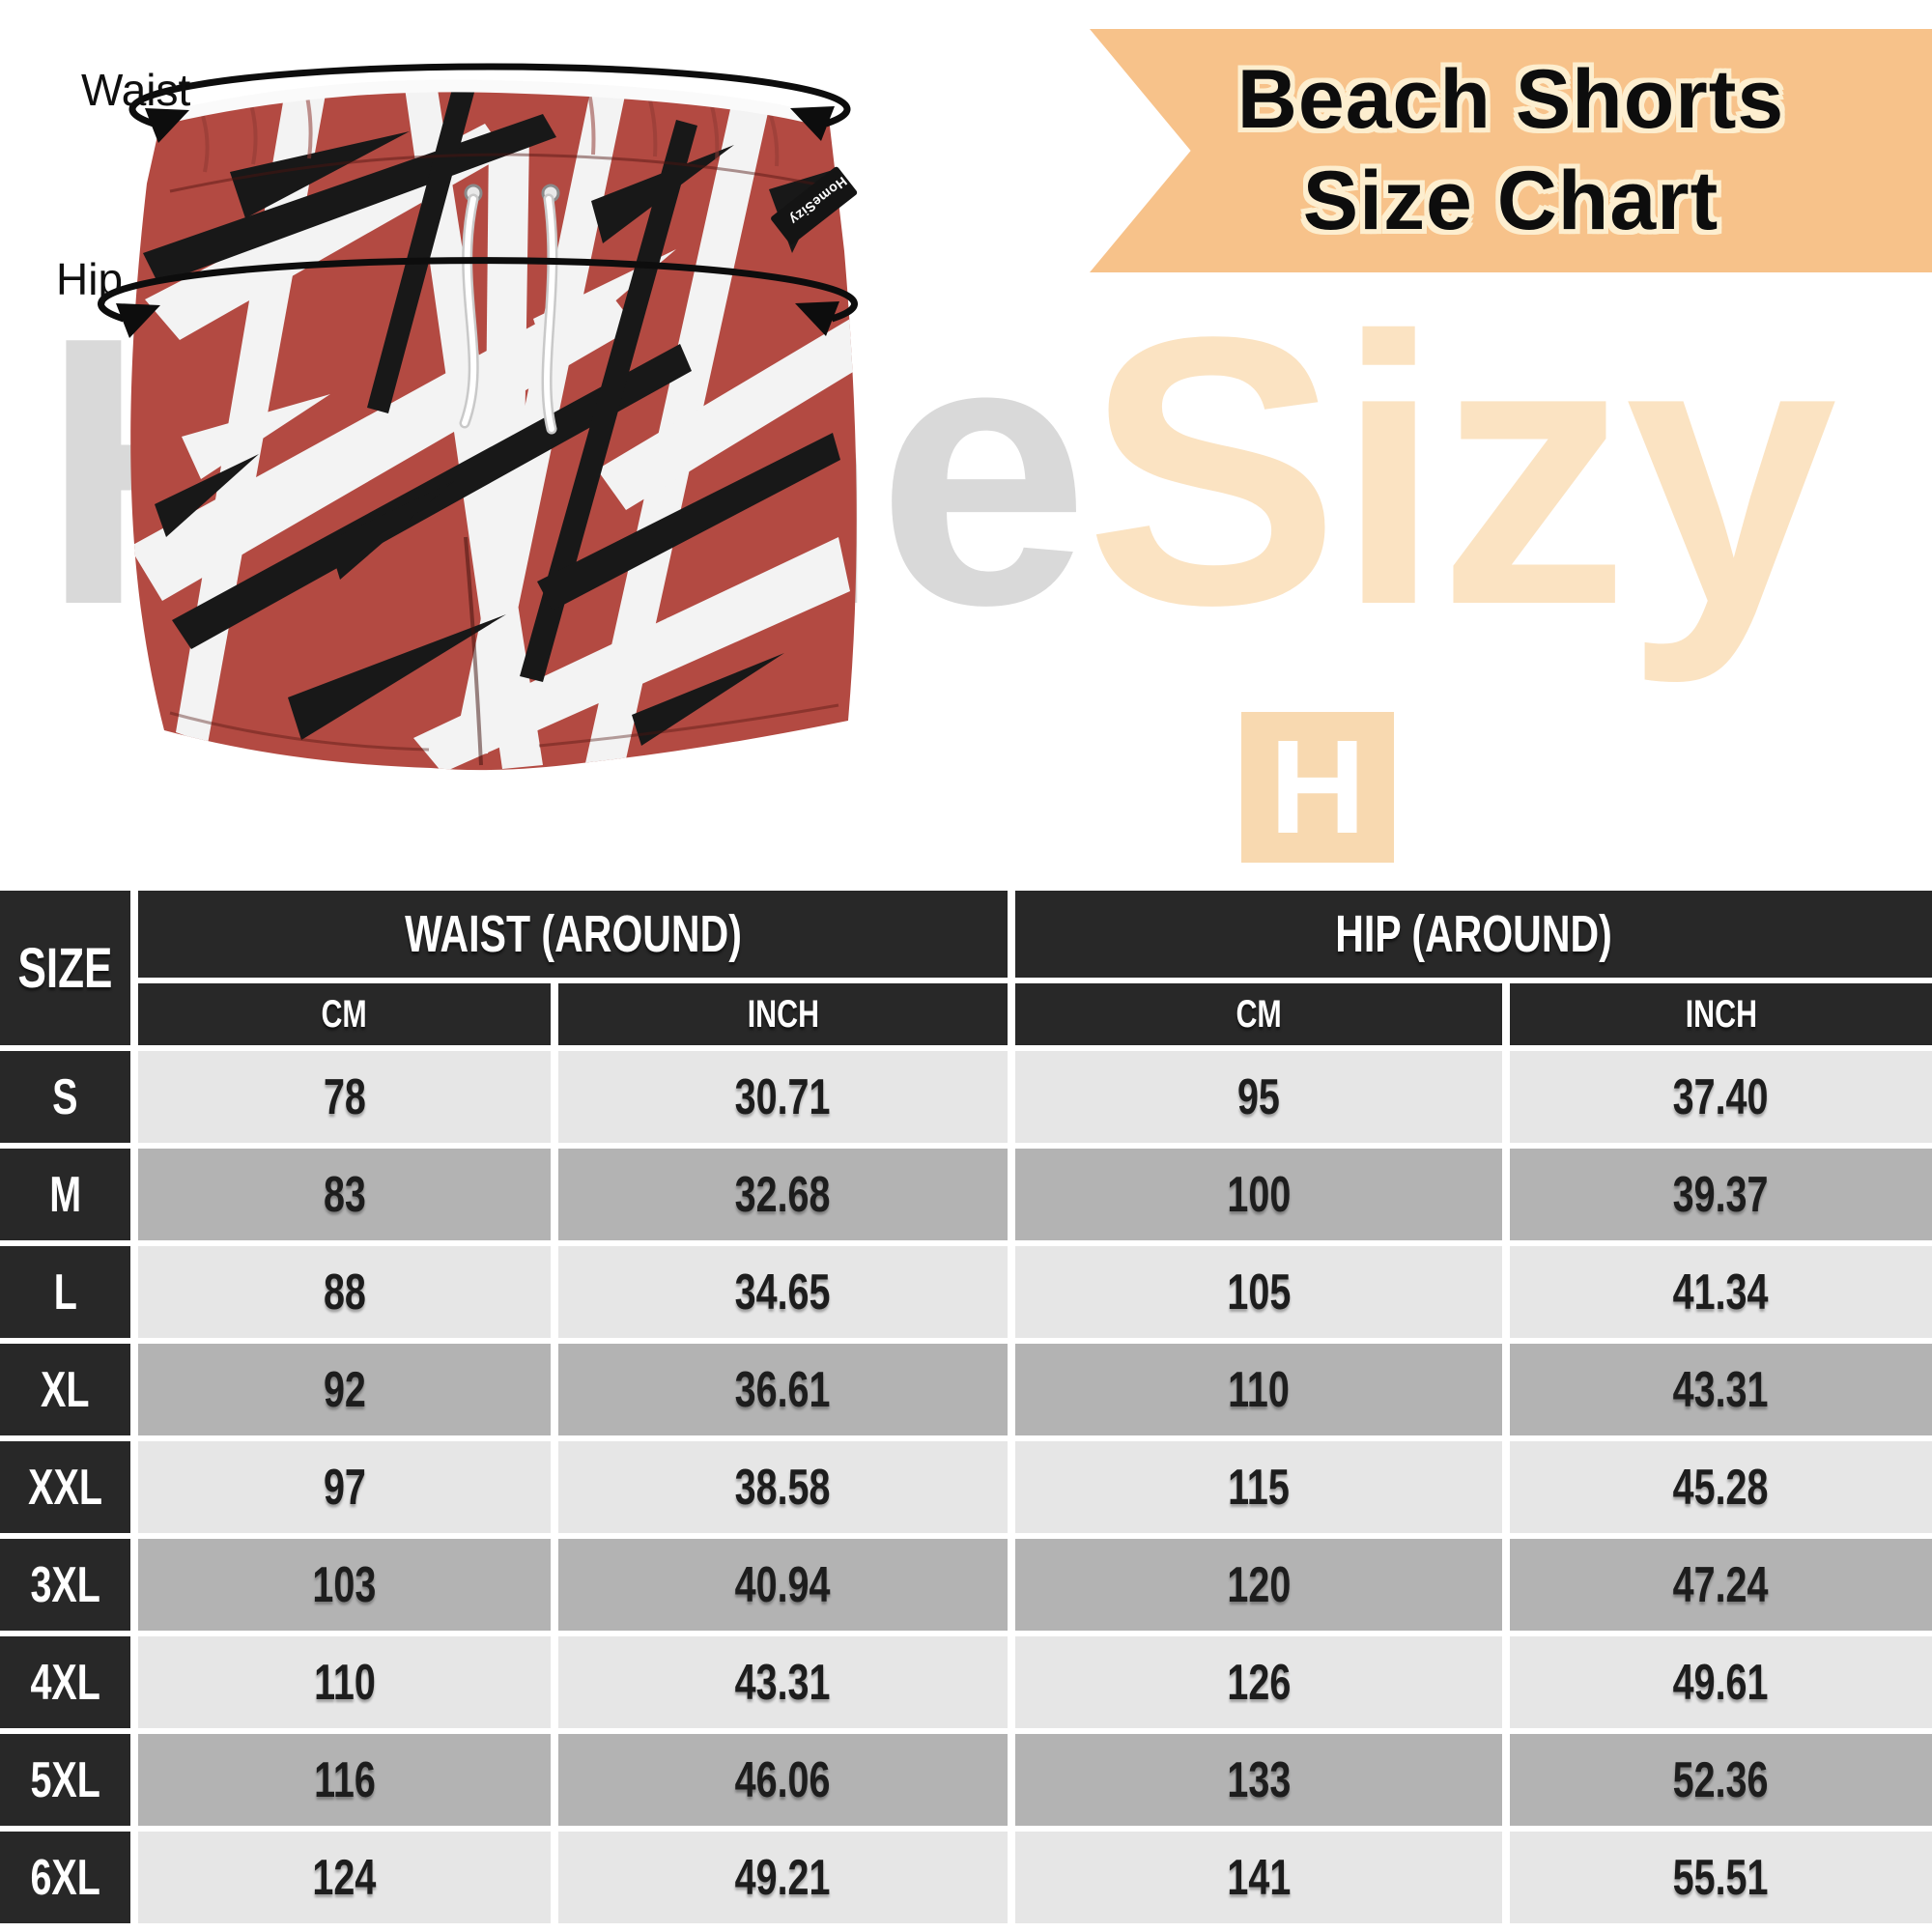 This screenshot has height=1932, width=1932. Describe the element at coordinates (1460, 470) in the screenshot. I see `watermark-part-sizy: Sizy` at that location.